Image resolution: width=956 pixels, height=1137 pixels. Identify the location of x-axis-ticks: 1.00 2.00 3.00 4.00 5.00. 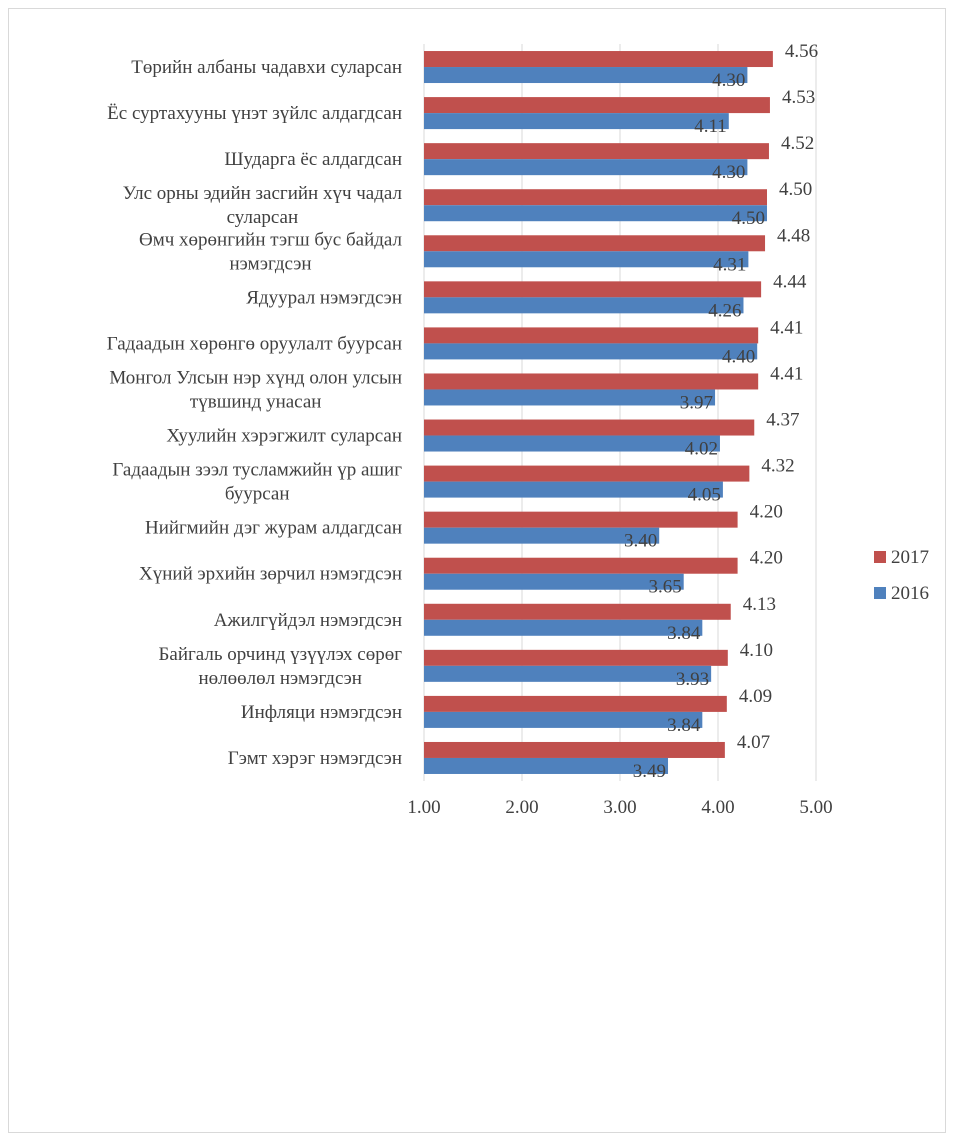
(619, 807).